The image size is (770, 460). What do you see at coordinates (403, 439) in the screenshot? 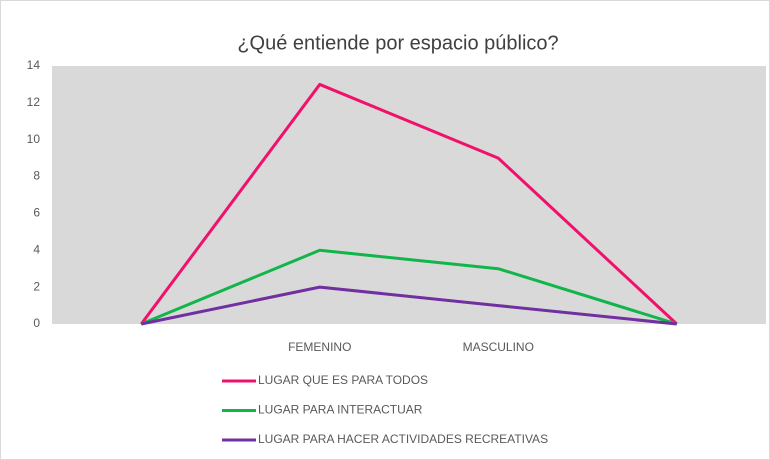
I see `legend-label: LUGAR PARA HACER ACTIVIDADES RECREATIVAS` at bounding box center [403, 439].